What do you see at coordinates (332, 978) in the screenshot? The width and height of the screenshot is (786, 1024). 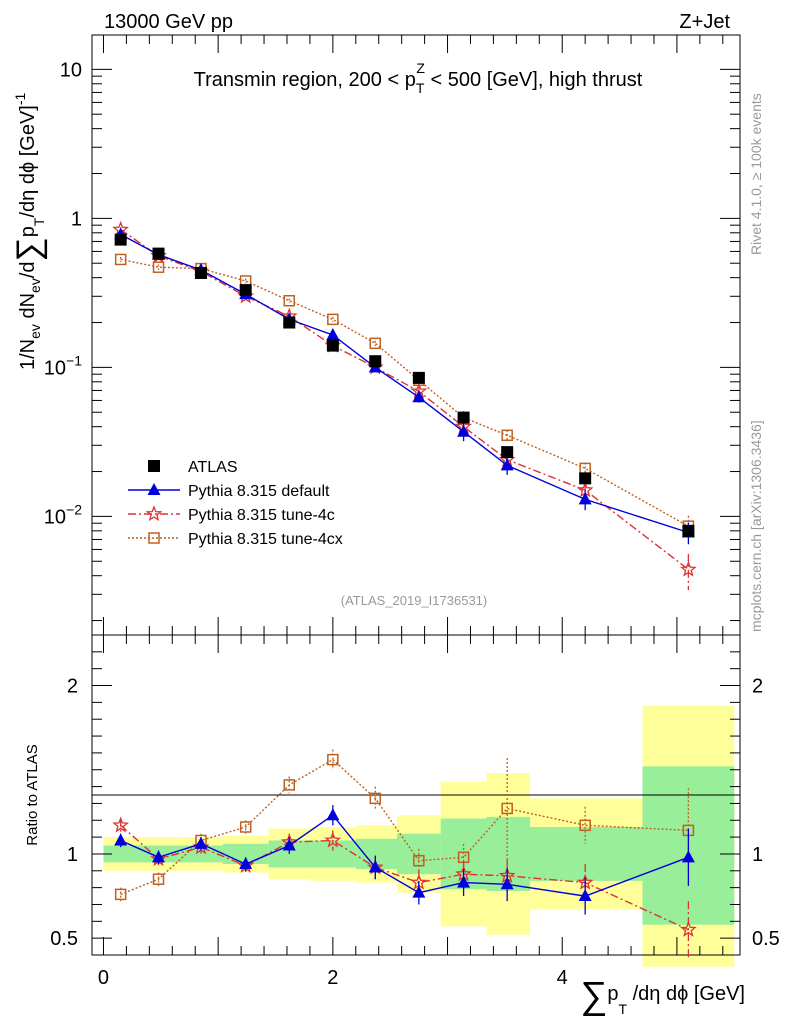 I see `ratio-xtick-label: 2` at bounding box center [332, 978].